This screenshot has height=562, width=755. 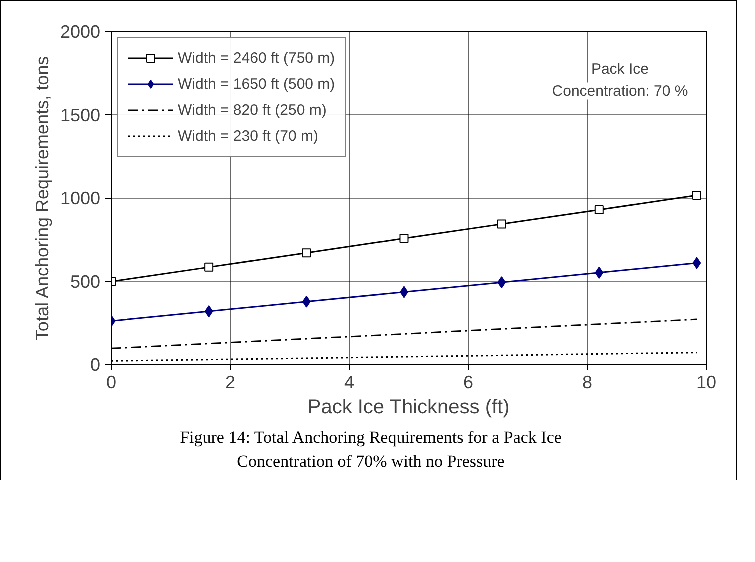 What do you see at coordinates (468, 382) in the screenshot?
I see `x-tick-label: 6` at bounding box center [468, 382].